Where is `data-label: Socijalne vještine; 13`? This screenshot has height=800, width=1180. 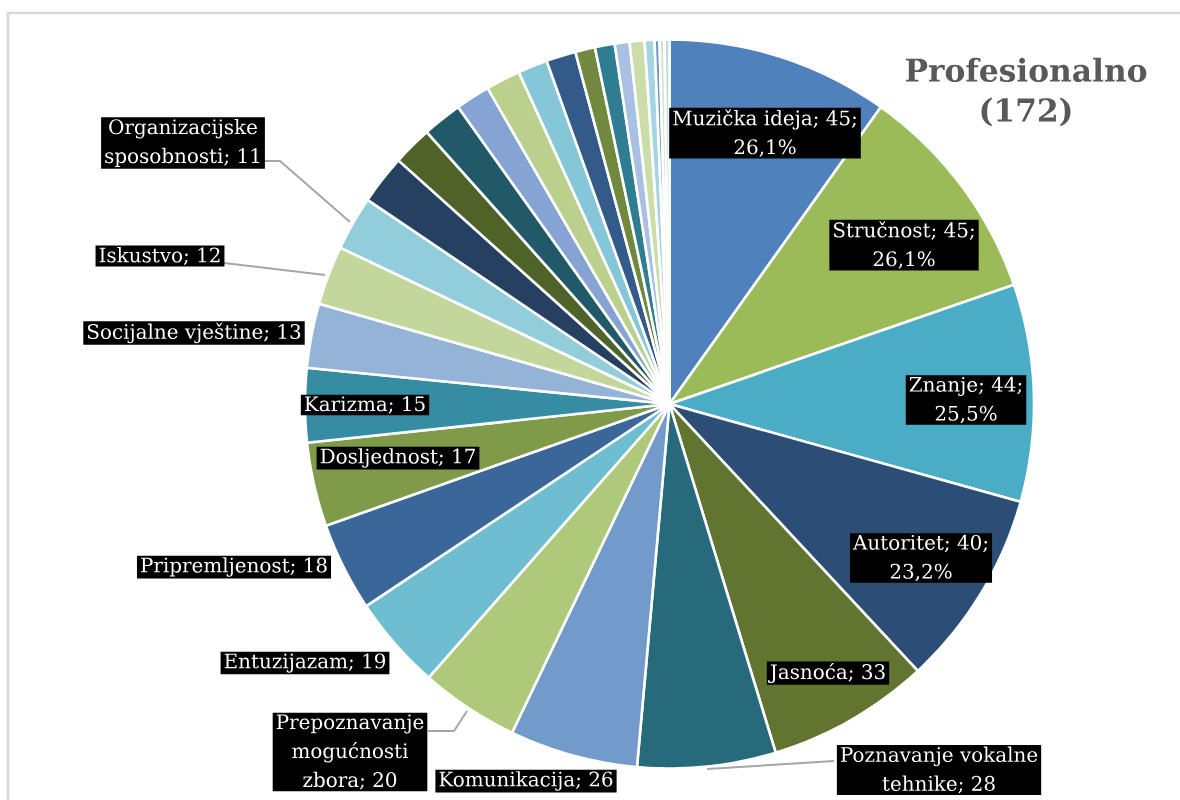 data-label: Socijalne vještine; 13 is located at coordinates (194, 333).